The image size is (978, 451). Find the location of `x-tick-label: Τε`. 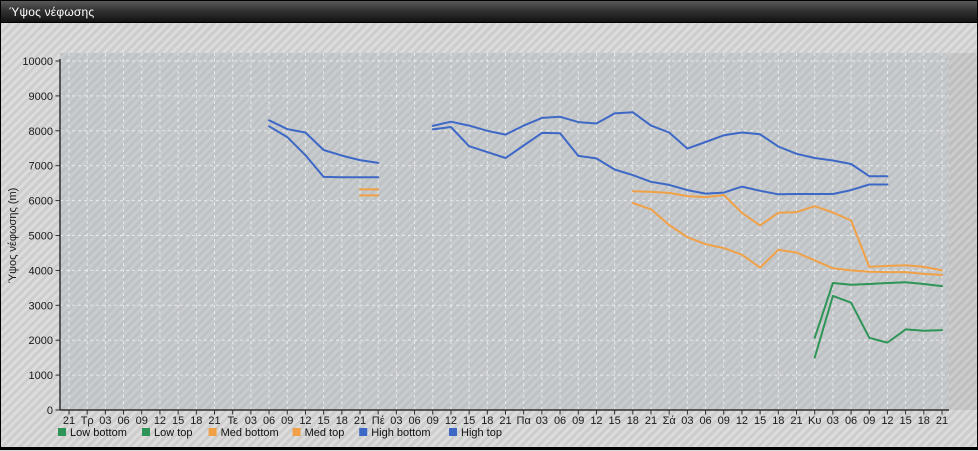

x-tick-label: Τε is located at coordinates (232, 421).